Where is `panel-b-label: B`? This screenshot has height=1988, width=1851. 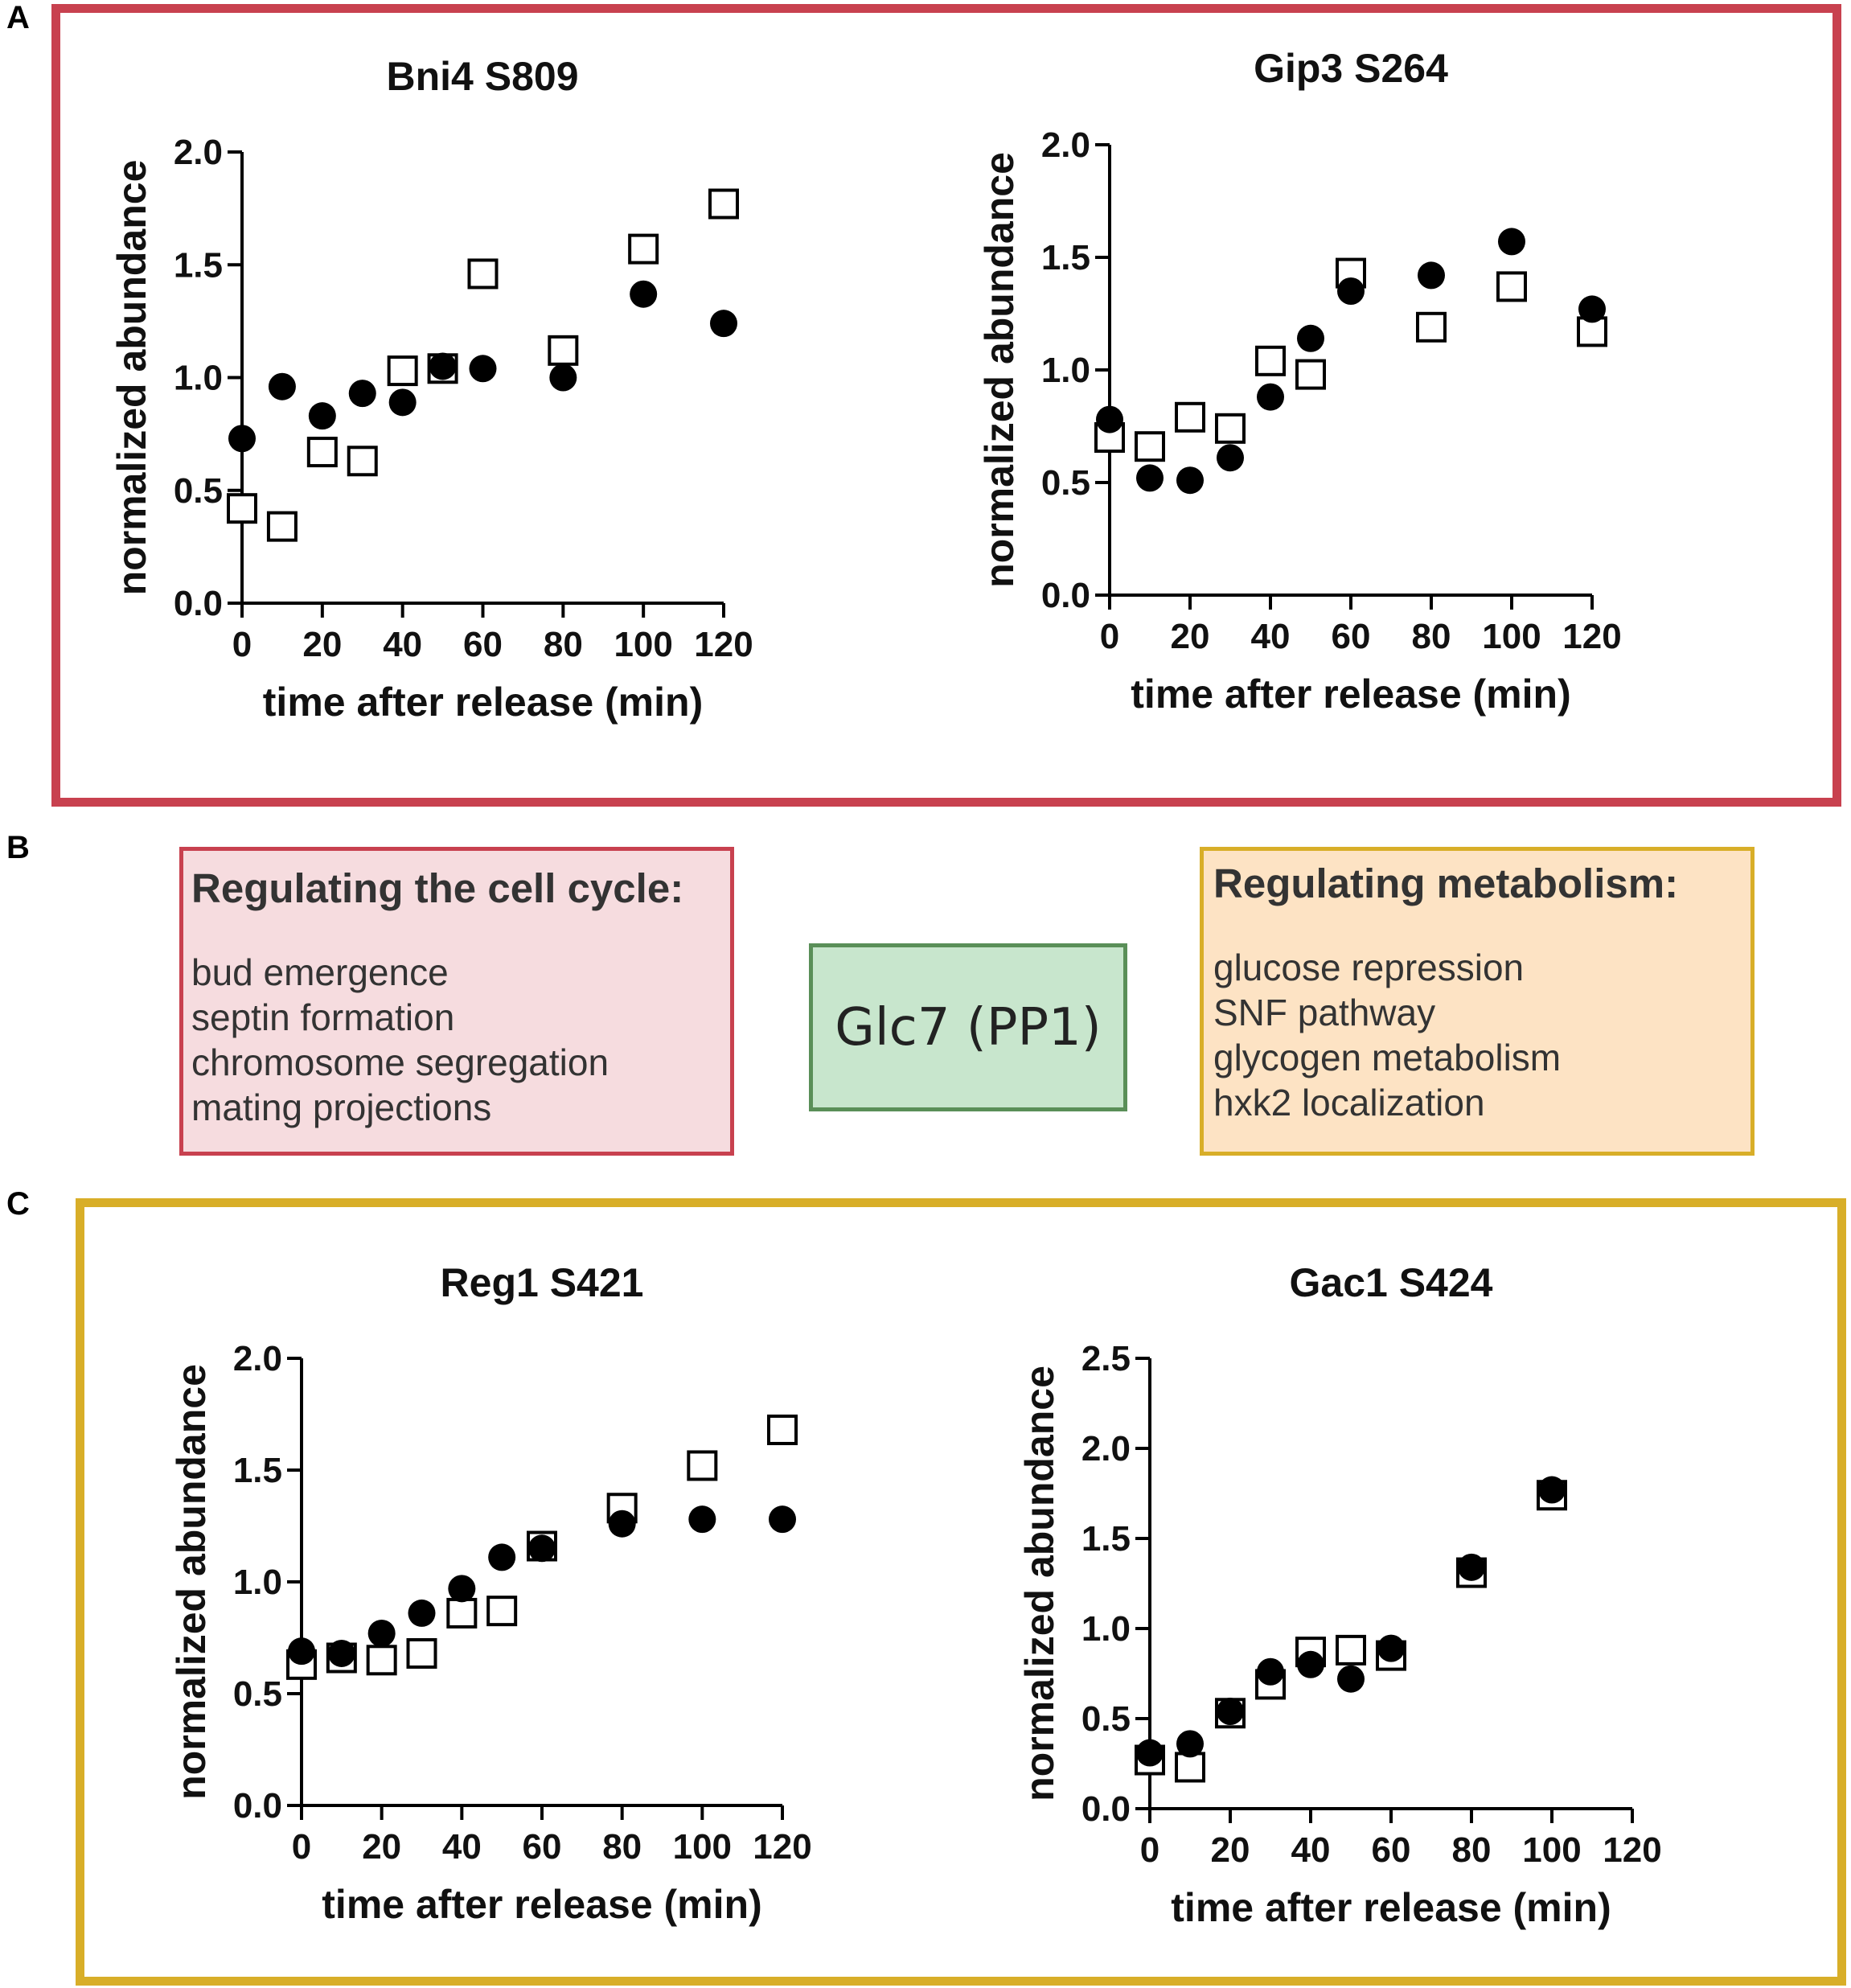
panel-b-label: B is located at coordinates (18, 847).